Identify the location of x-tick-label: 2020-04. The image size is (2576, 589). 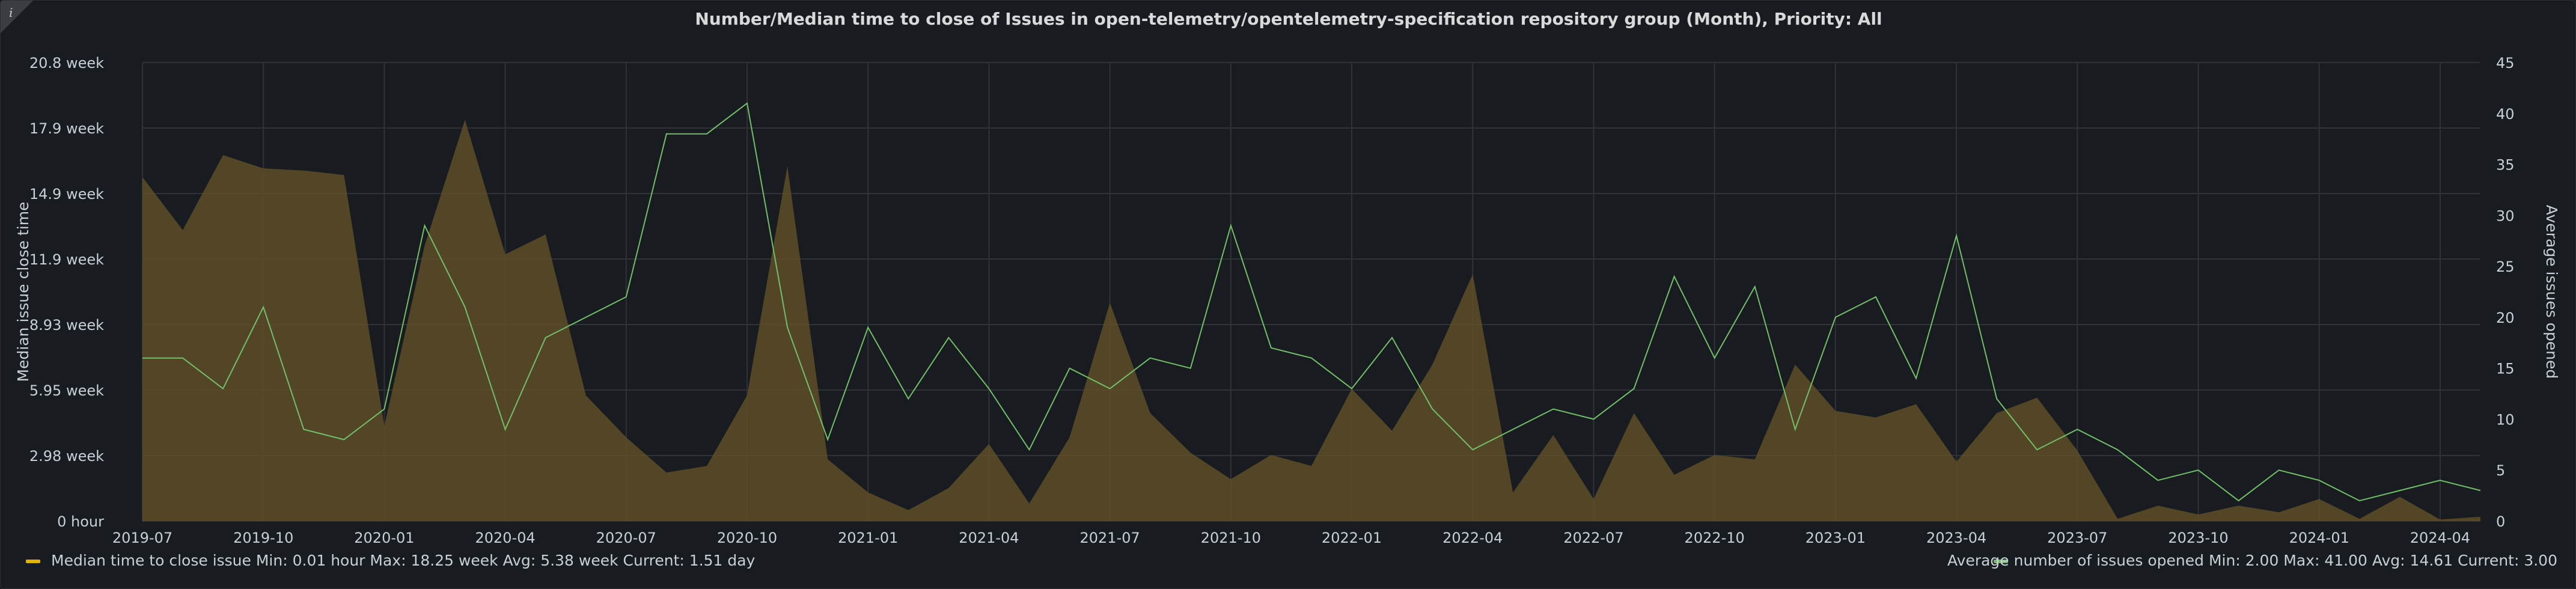
(505, 537).